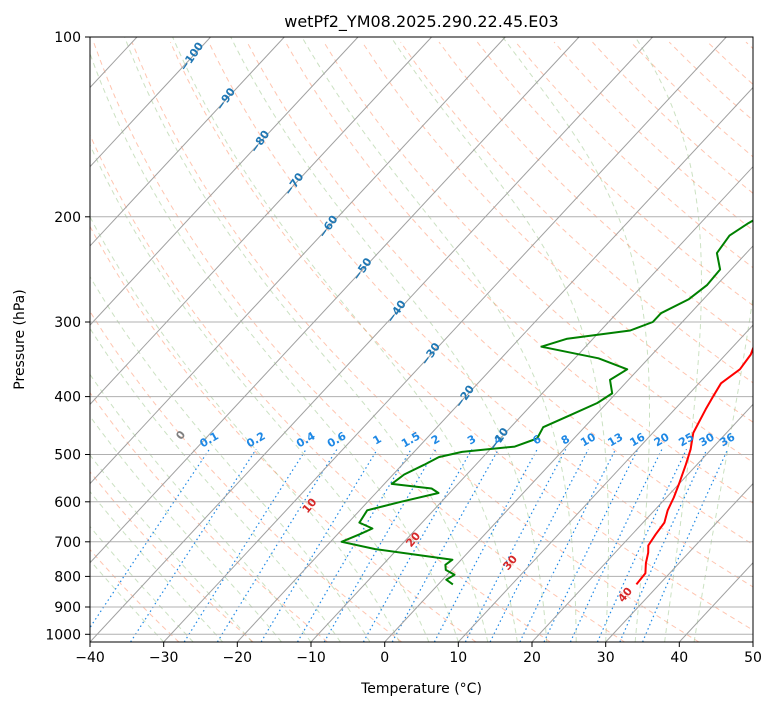  What do you see at coordinates (90, 658) in the screenshot?
I see `x-tick-label: −40` at bounding box center [90, 658].